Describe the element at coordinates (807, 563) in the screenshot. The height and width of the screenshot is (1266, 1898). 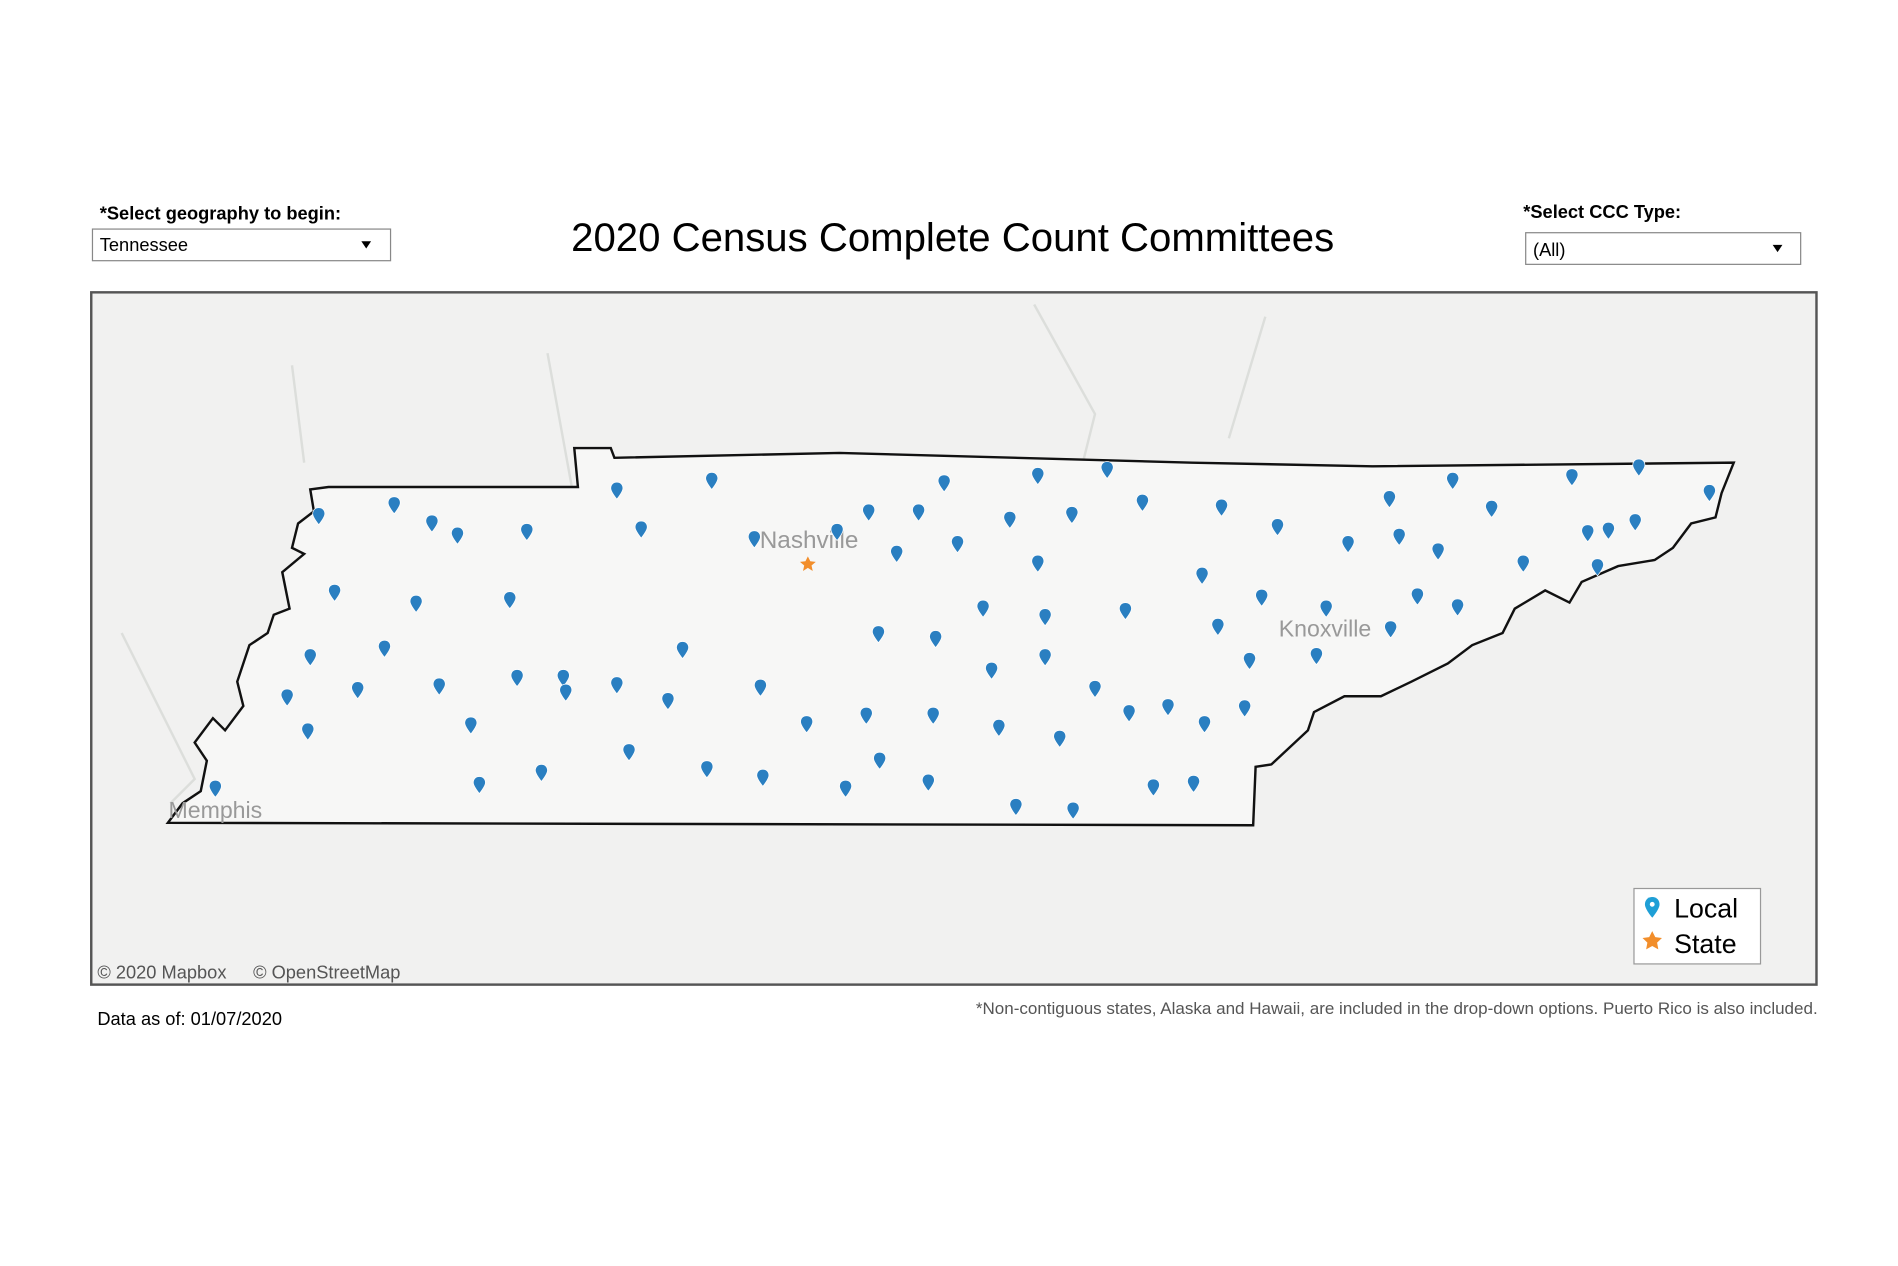
I see `state-marker` at that location.